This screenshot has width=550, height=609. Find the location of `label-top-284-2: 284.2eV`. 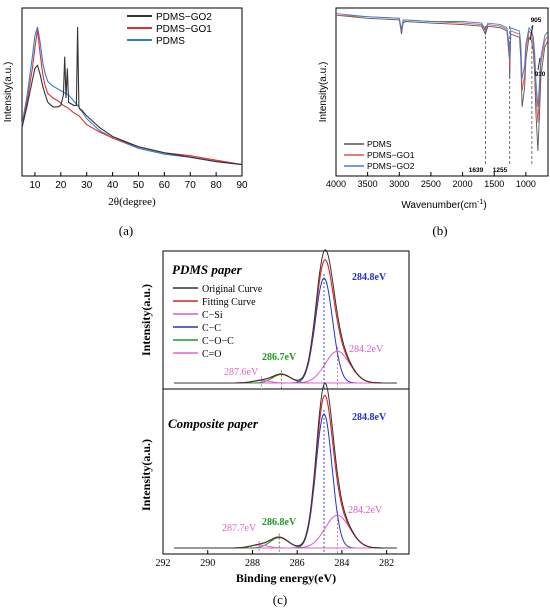

label-top-284-2: 284.2eV is located at coordinates (366, 349).